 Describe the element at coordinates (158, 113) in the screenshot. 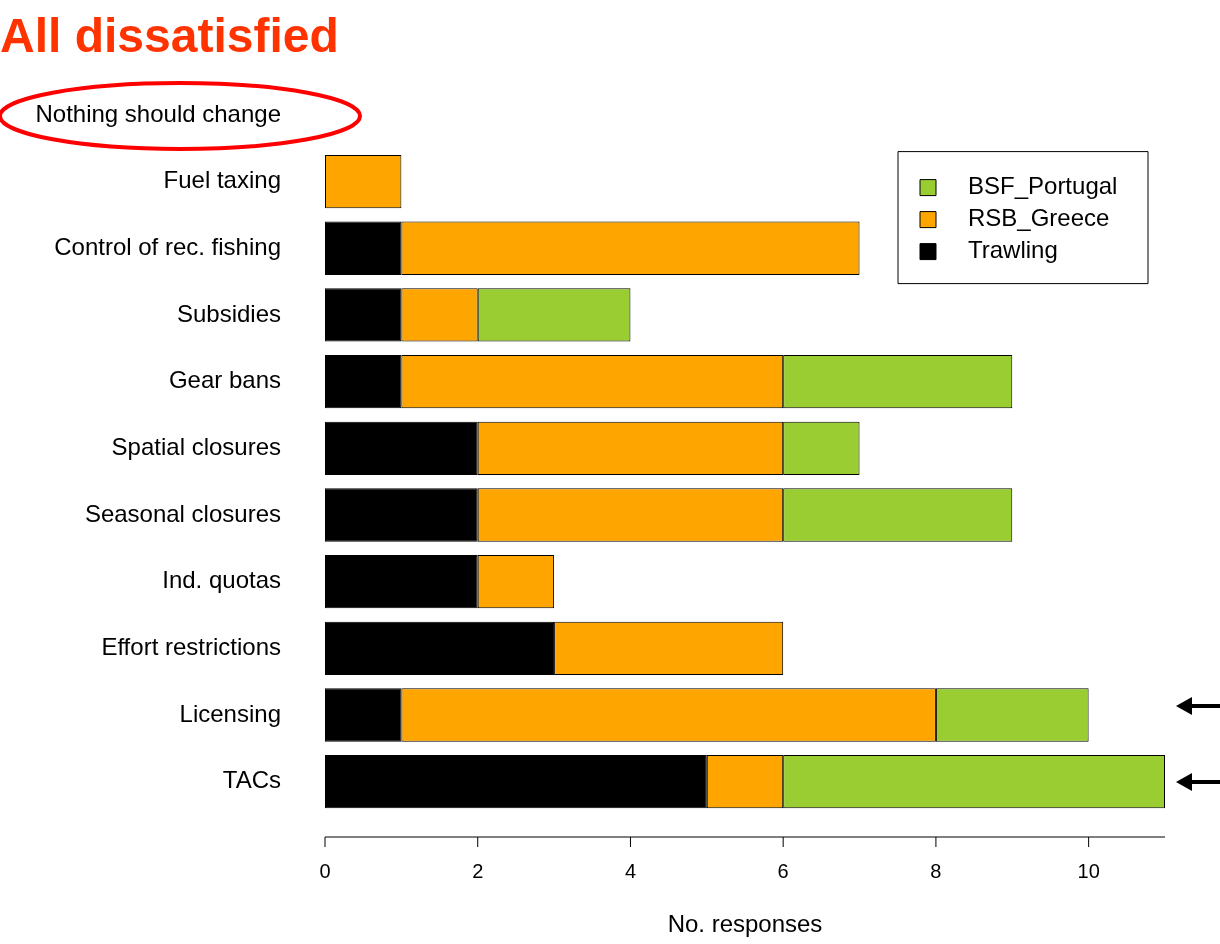

I see `y-tick-label: Nothing should change` at that location.